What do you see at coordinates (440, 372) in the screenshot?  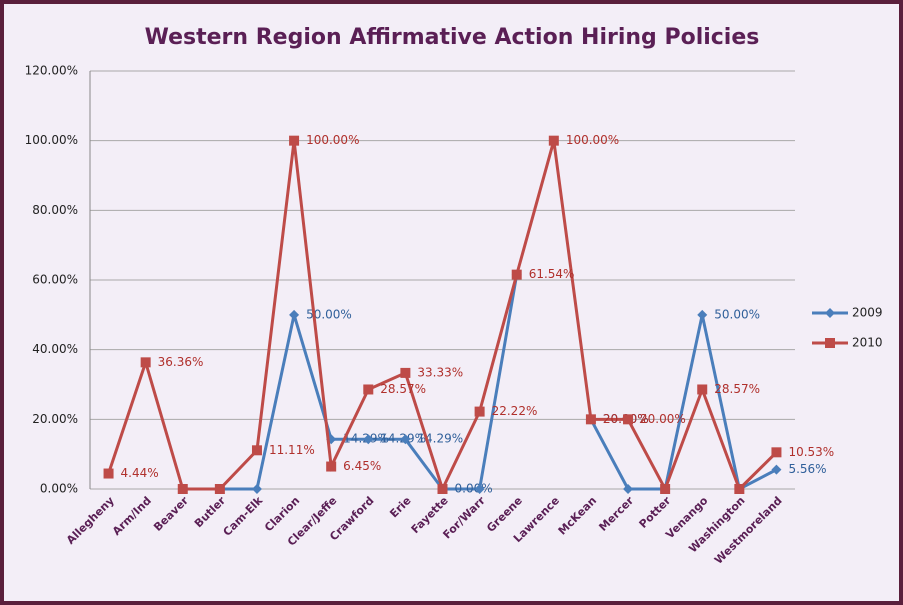 I see `data-label: 33.33%` at bounding box center [440, 372].